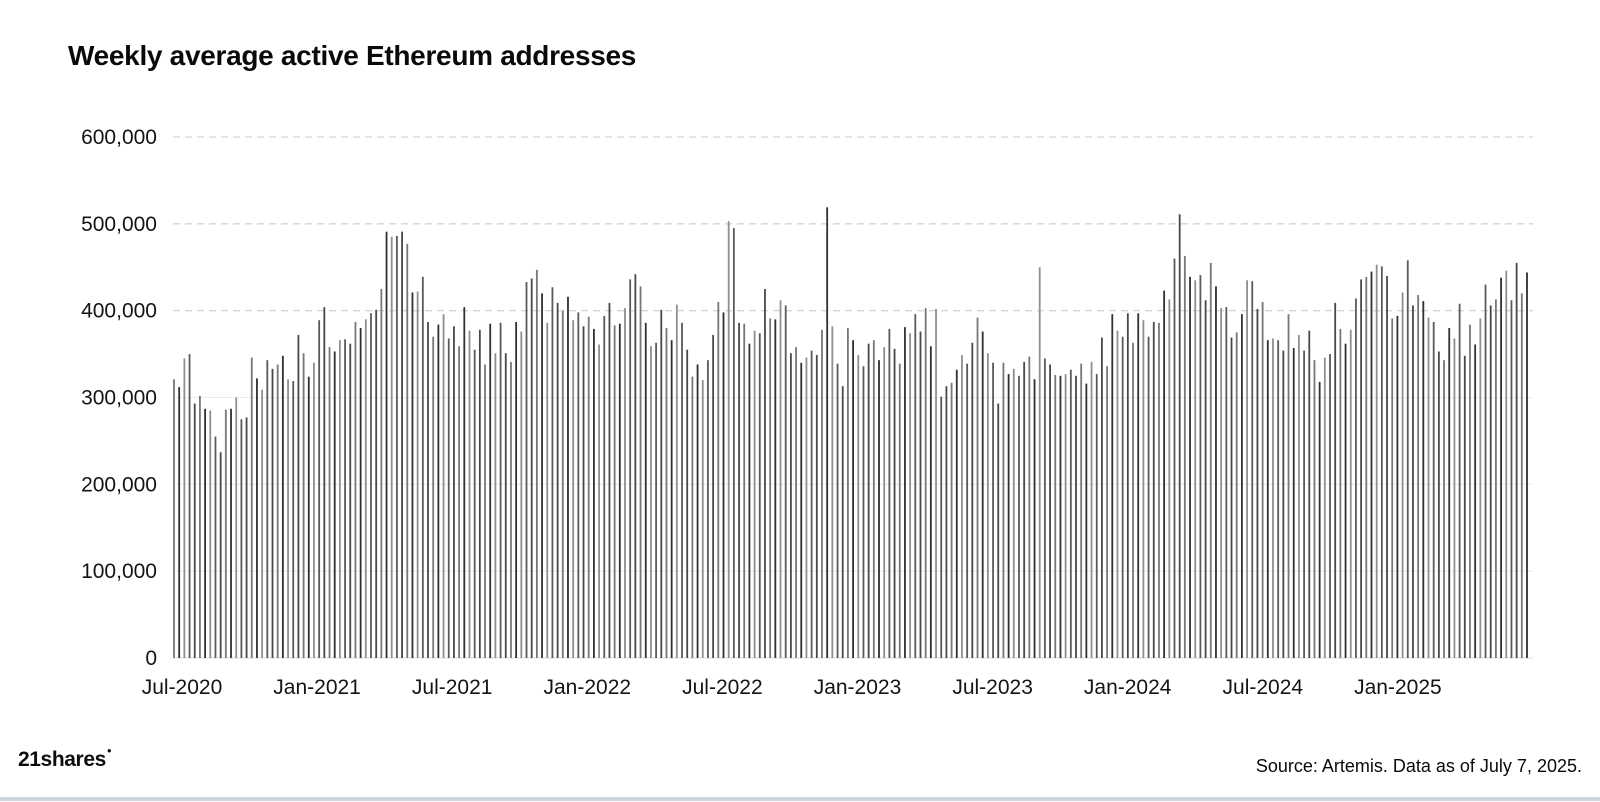  I want to click on y-axis-tick-label: 100,000, so click(119, 571).